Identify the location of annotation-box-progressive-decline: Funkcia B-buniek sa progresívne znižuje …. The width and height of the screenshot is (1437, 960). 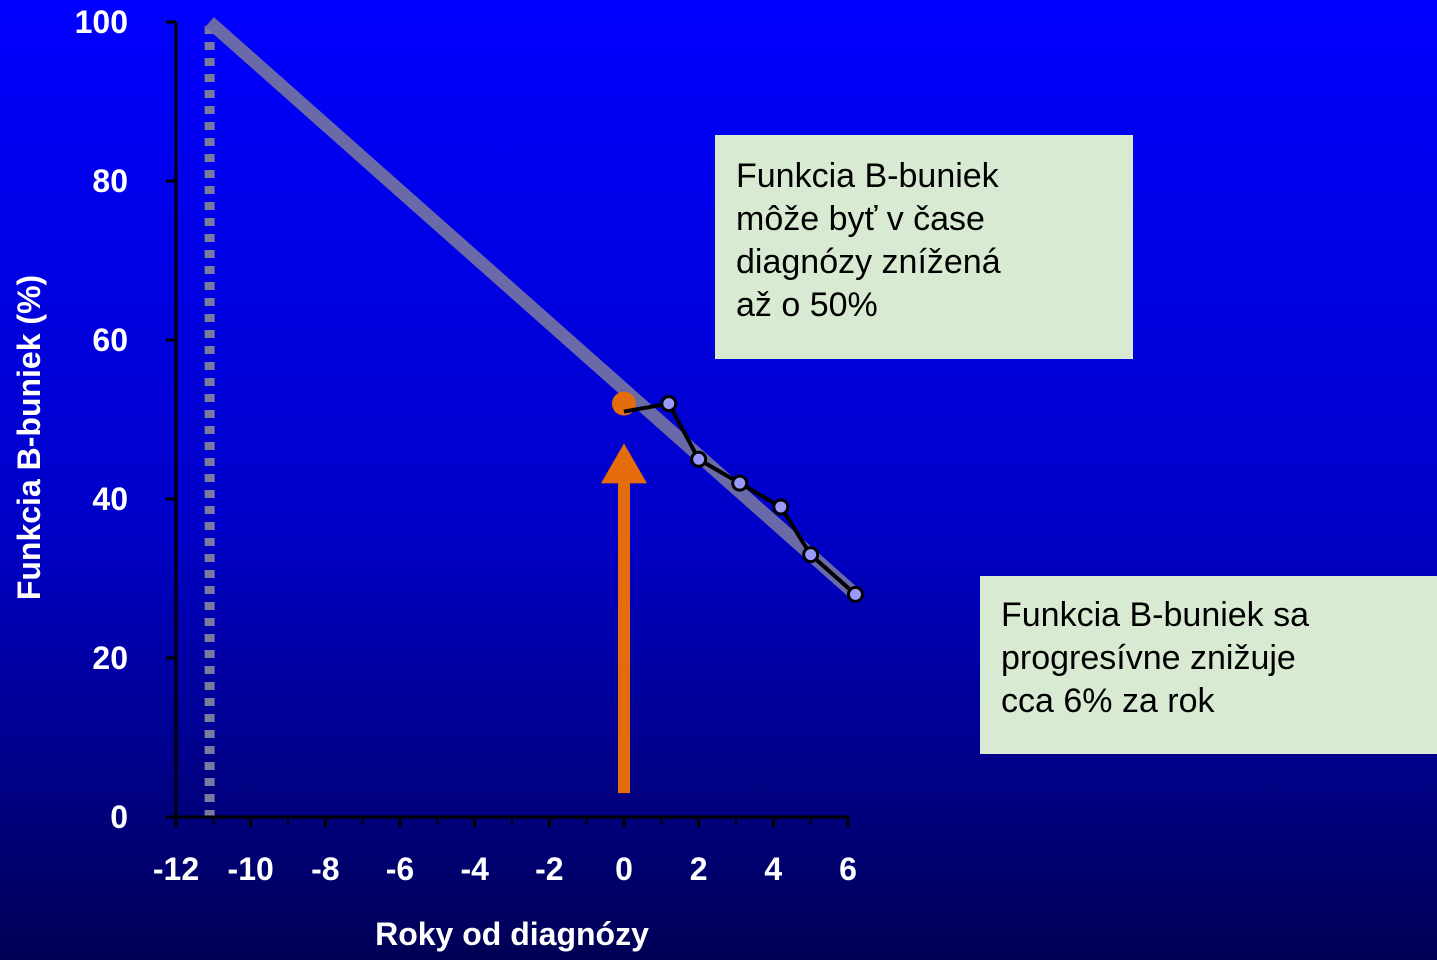
(1208, 665).